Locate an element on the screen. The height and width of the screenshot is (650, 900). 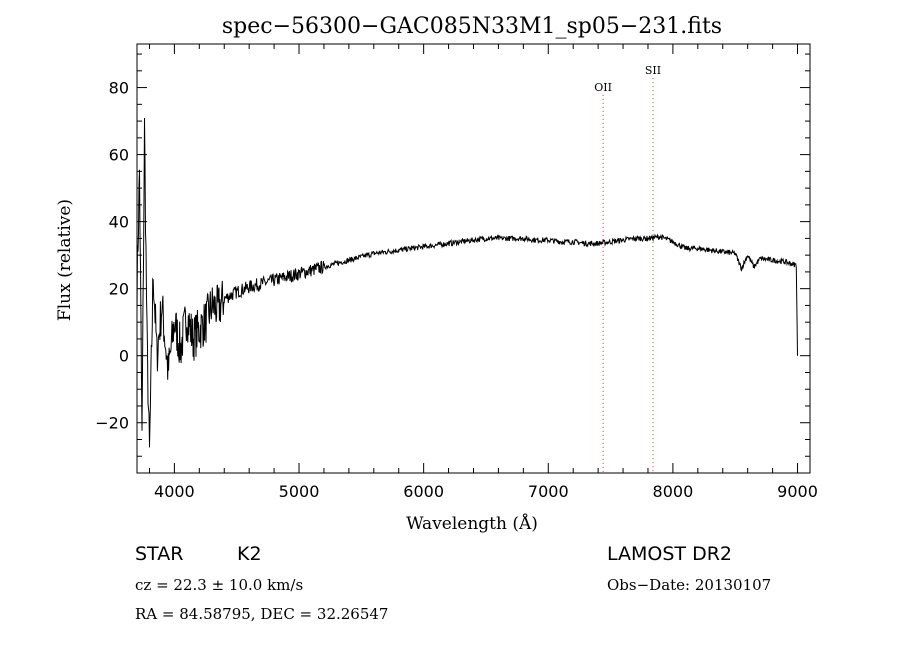
x-tick-label: 5000 is located at coordinates (299, 491).